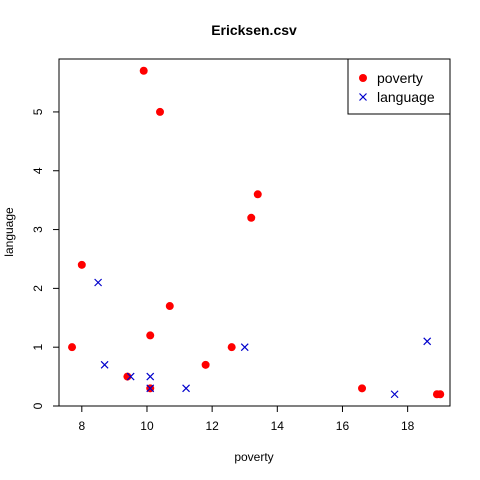  I want to click on chart-title: Ericksen.csv, so click(254, 30).